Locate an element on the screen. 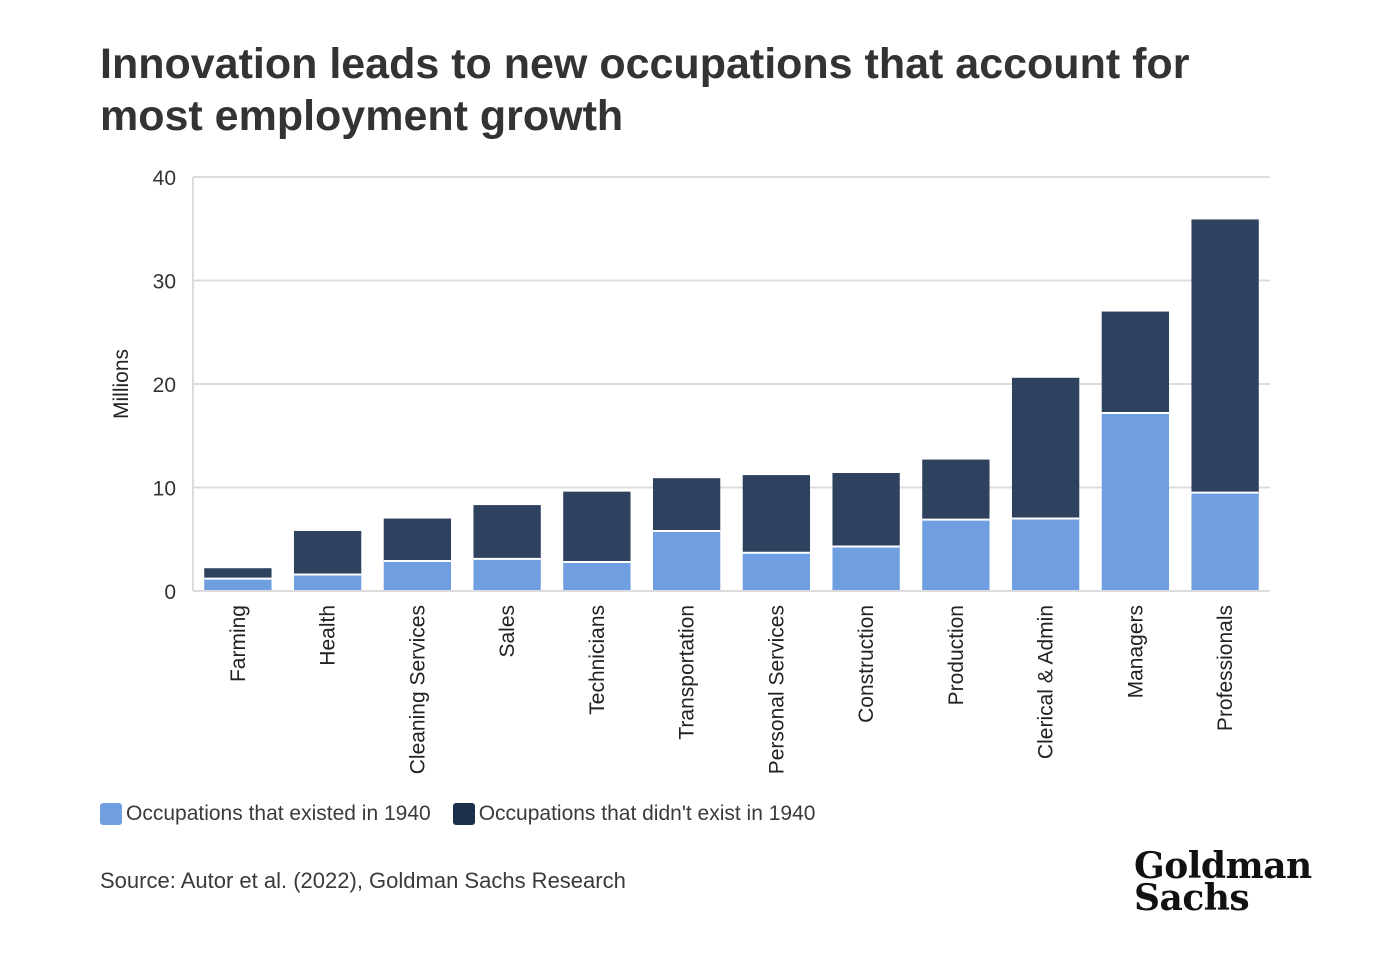 The width and height of the screenshot is (1400, 954). goldman-sachs-logo: Goldman Sachs is located at coordinates (1223, 882).